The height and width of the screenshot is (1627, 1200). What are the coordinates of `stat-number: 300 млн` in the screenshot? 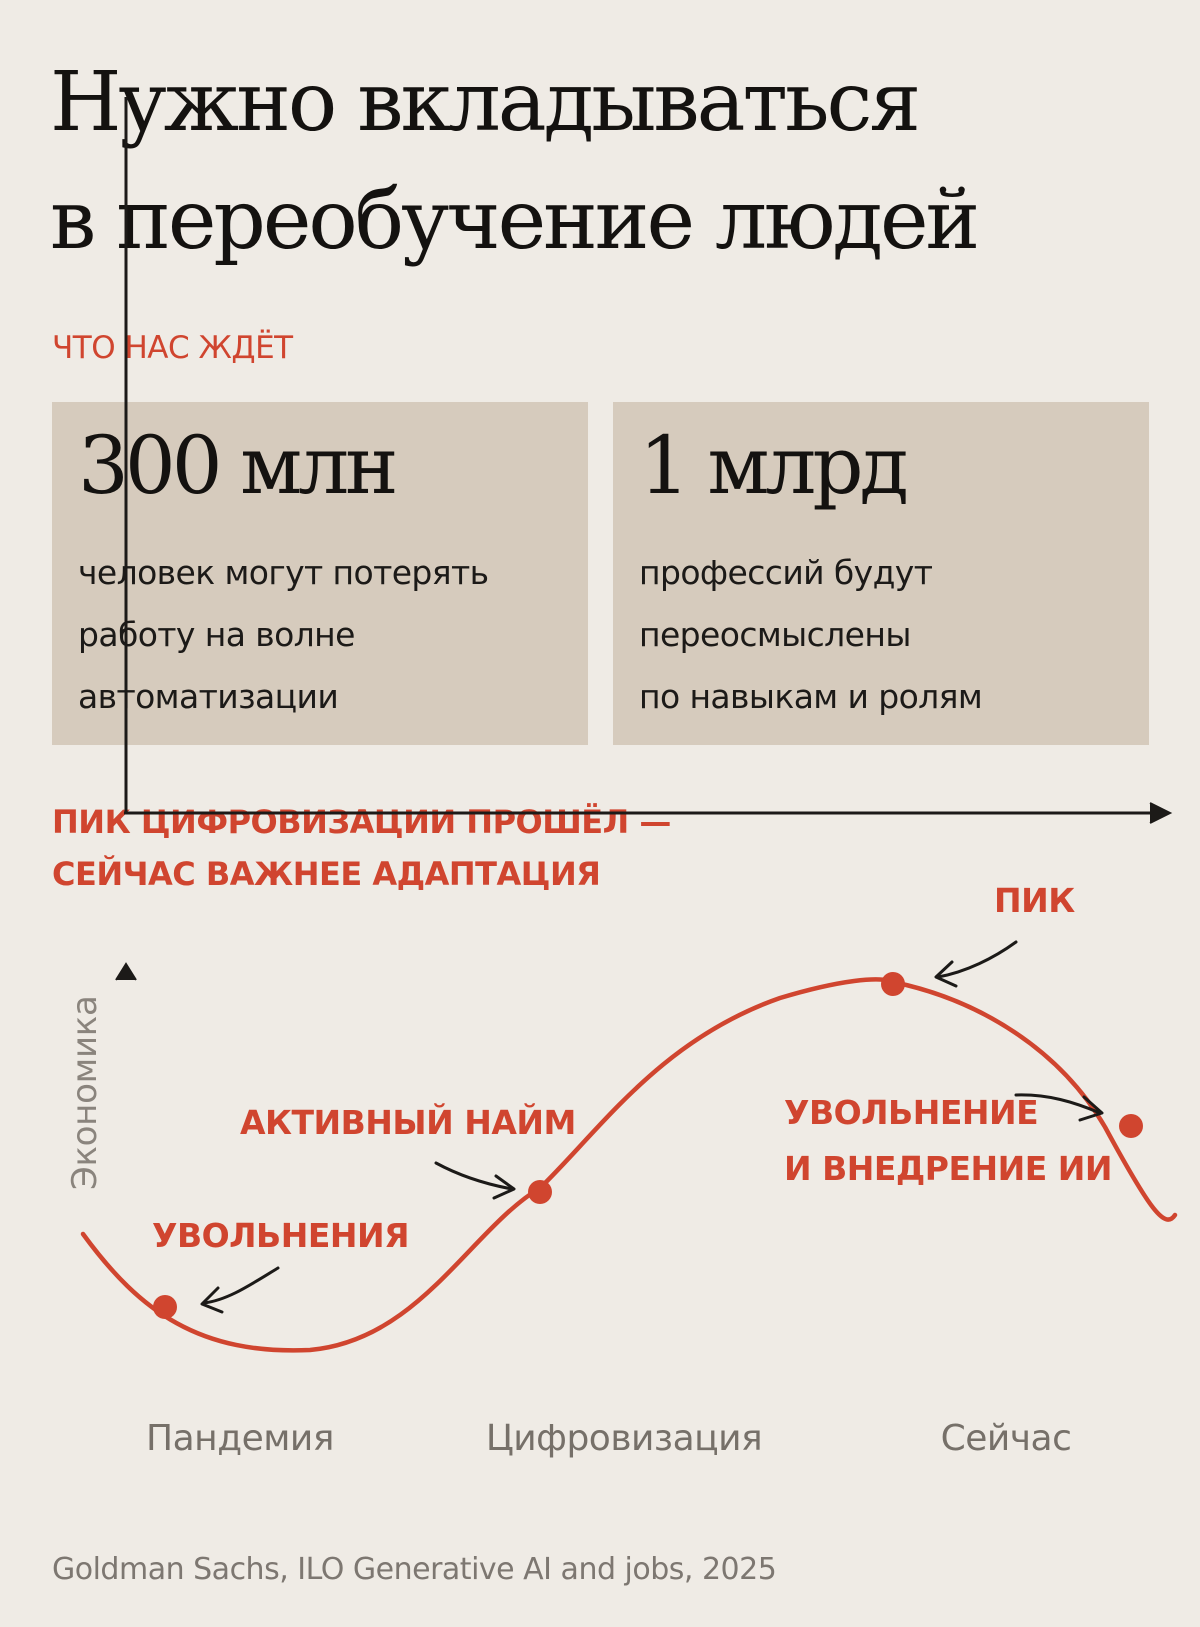 It's located at (238, 465).